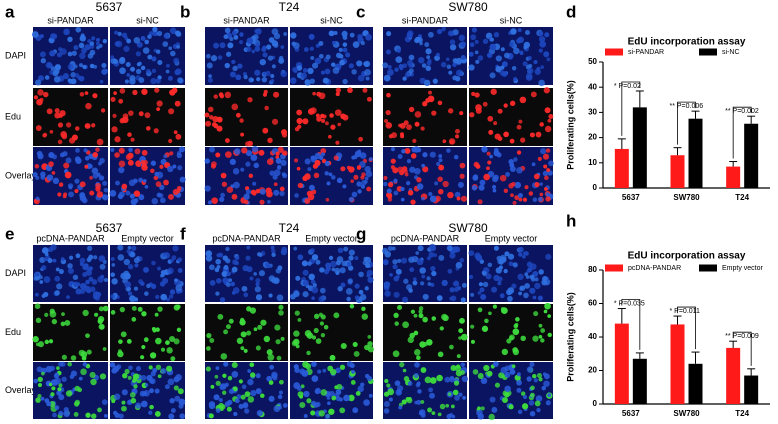  What do you see at coordinates (425, 238) in the screenshot?
I see `column-label: pcDNA-PANDAR` at bounding box center [425, 238].